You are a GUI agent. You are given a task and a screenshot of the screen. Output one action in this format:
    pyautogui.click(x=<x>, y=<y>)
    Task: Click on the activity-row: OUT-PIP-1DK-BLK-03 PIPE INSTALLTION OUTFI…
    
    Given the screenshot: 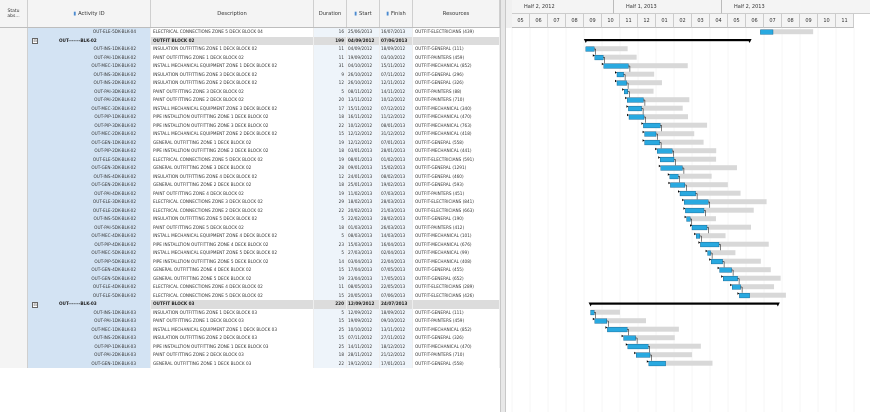 What is the action you would take?
    pyautogui.click(x=250, y=346)
    